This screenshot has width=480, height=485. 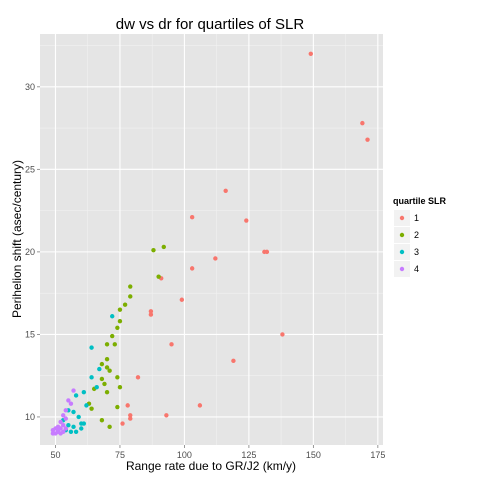 I want to click on legend-label-quartile-2: 2, so click(x=416, y=235).